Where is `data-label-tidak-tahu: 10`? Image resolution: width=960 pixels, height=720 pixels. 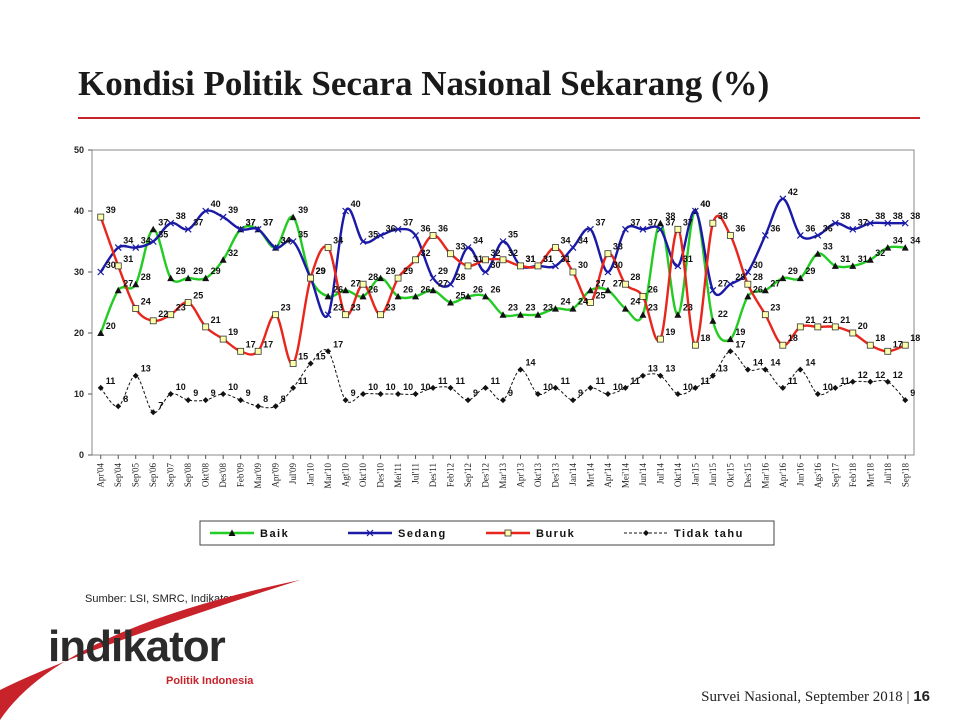 data-label-tidak-tahu: 10 is located at coordinates (373, 387).